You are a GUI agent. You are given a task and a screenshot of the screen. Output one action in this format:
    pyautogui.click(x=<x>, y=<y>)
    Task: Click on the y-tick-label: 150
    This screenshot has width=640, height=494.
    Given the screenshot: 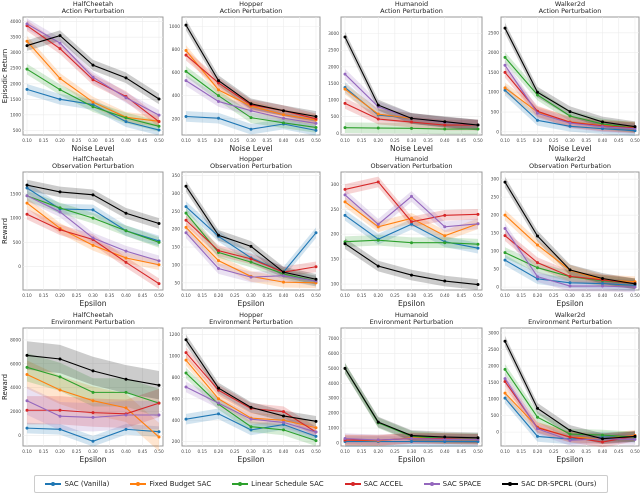 What is the action you would take?
    pyautogui.click(x=176, y=248)
    